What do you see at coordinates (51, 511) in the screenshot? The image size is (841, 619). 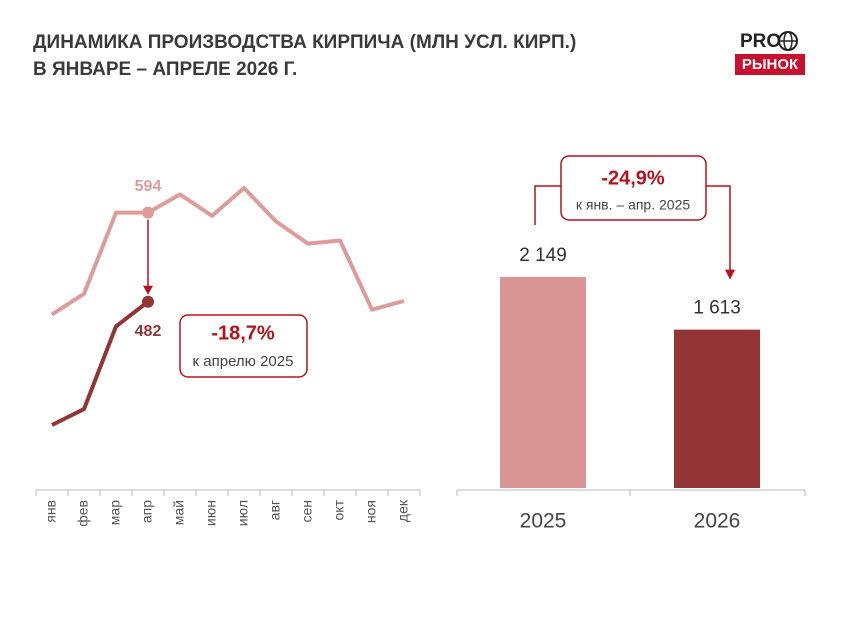 I see `x-tick-label: янв` at bounding box center [51, 511].